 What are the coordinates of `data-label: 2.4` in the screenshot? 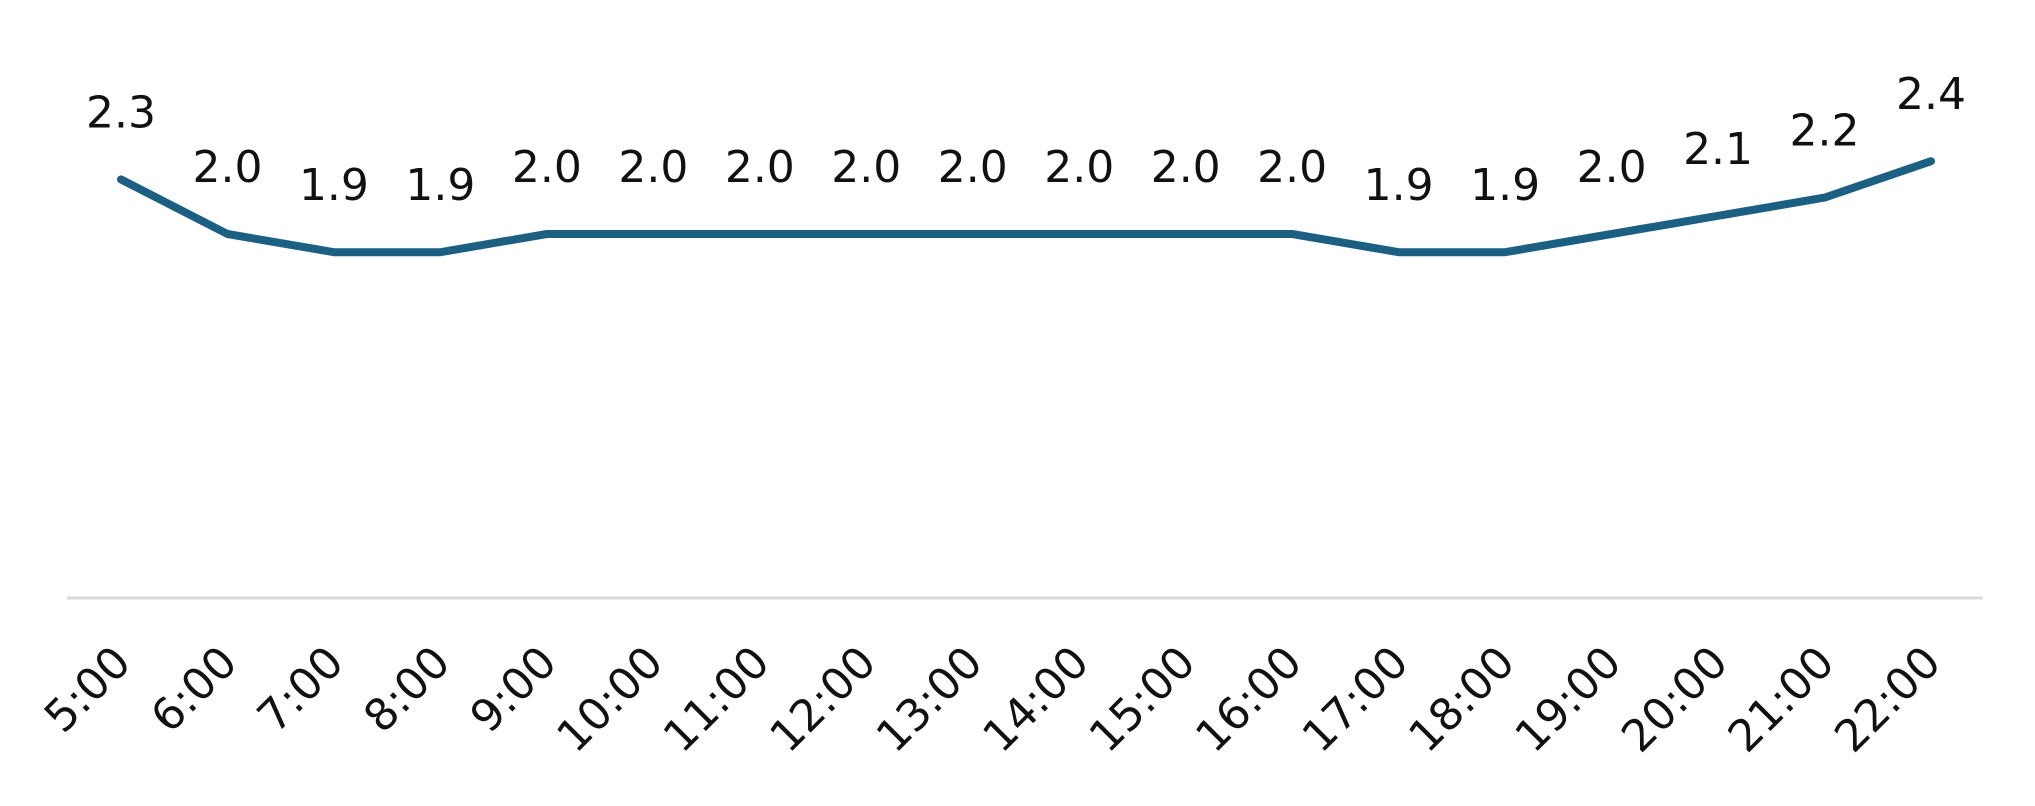 It's located at (1931, 94).